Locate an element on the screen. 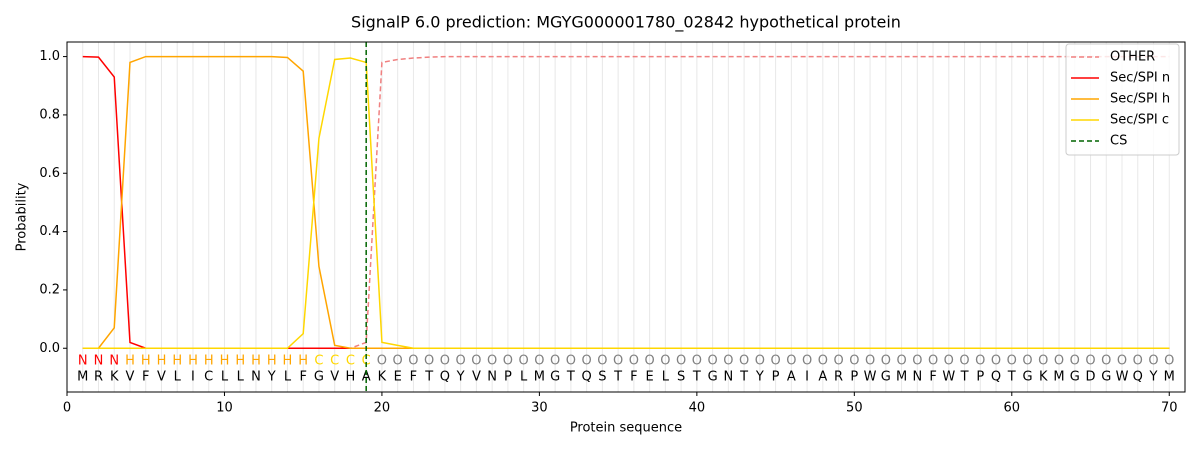  y-tick-label: 0.6 is located at coordinates (49, 173).